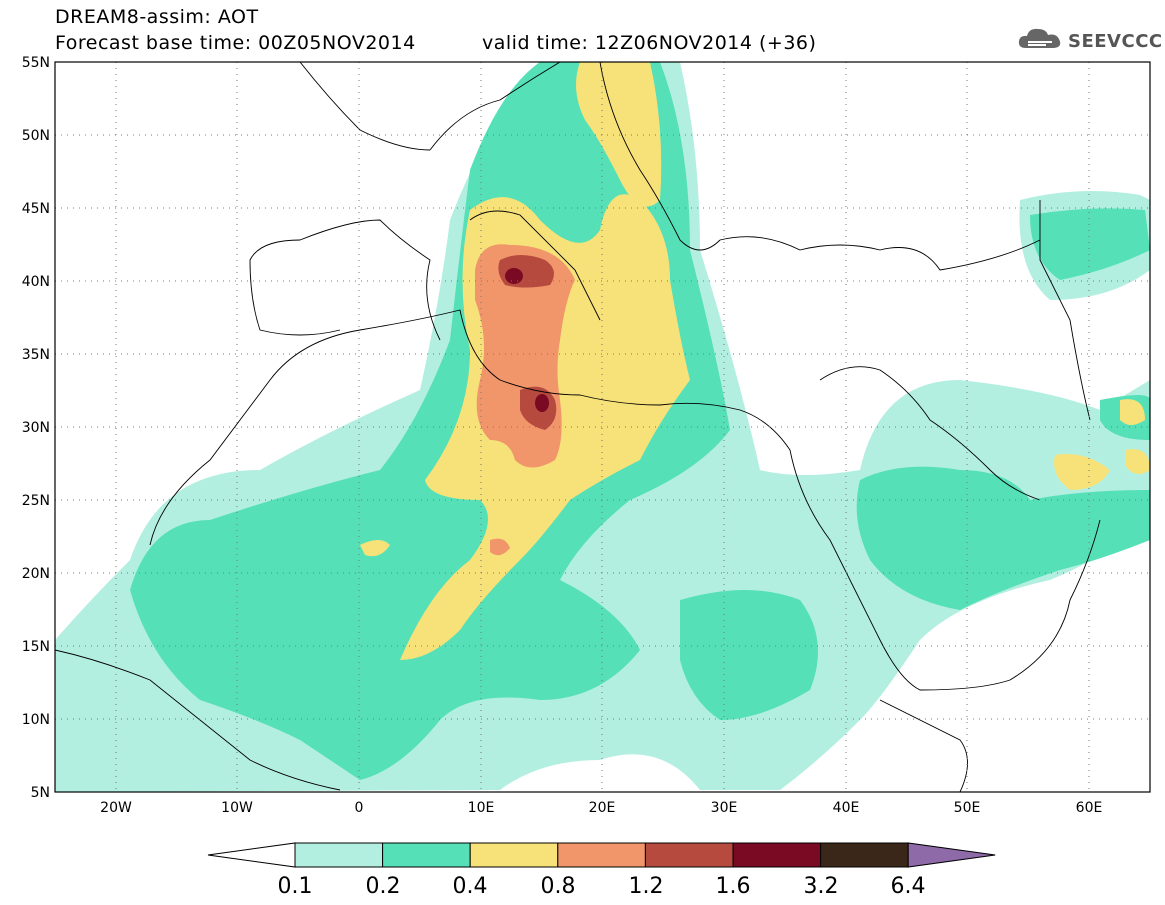 This screenshot has width=1165, height=905. What do you see at coordinates (649, 43) in the screenshot?
I see `valid-time: valid time: 12Z06NOV2014 (+36)` at bounding box center [649, 43].